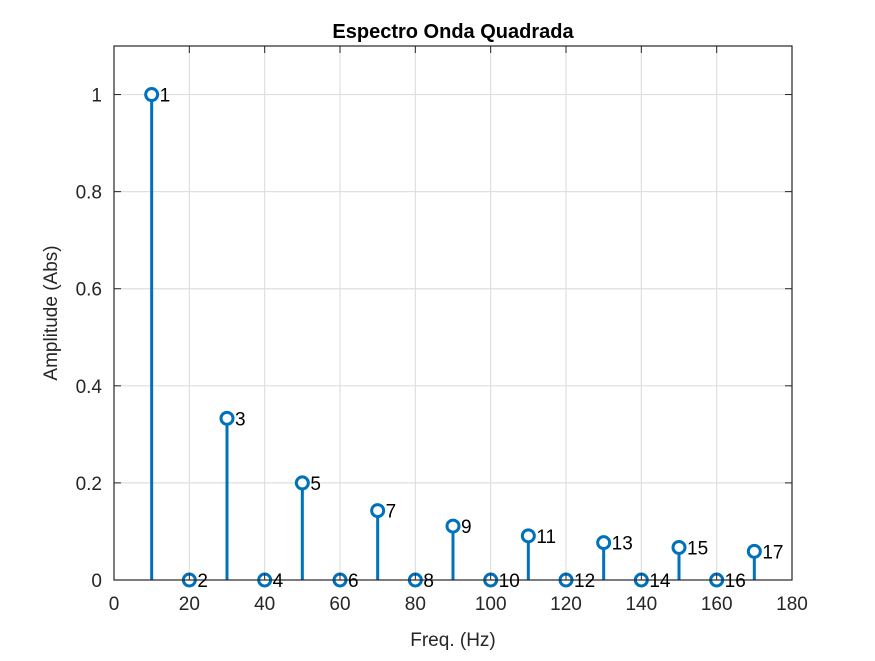 The height and width of the screenshot is (661, 875). I want to click on y-tick-label: 1, so click(96, 96).